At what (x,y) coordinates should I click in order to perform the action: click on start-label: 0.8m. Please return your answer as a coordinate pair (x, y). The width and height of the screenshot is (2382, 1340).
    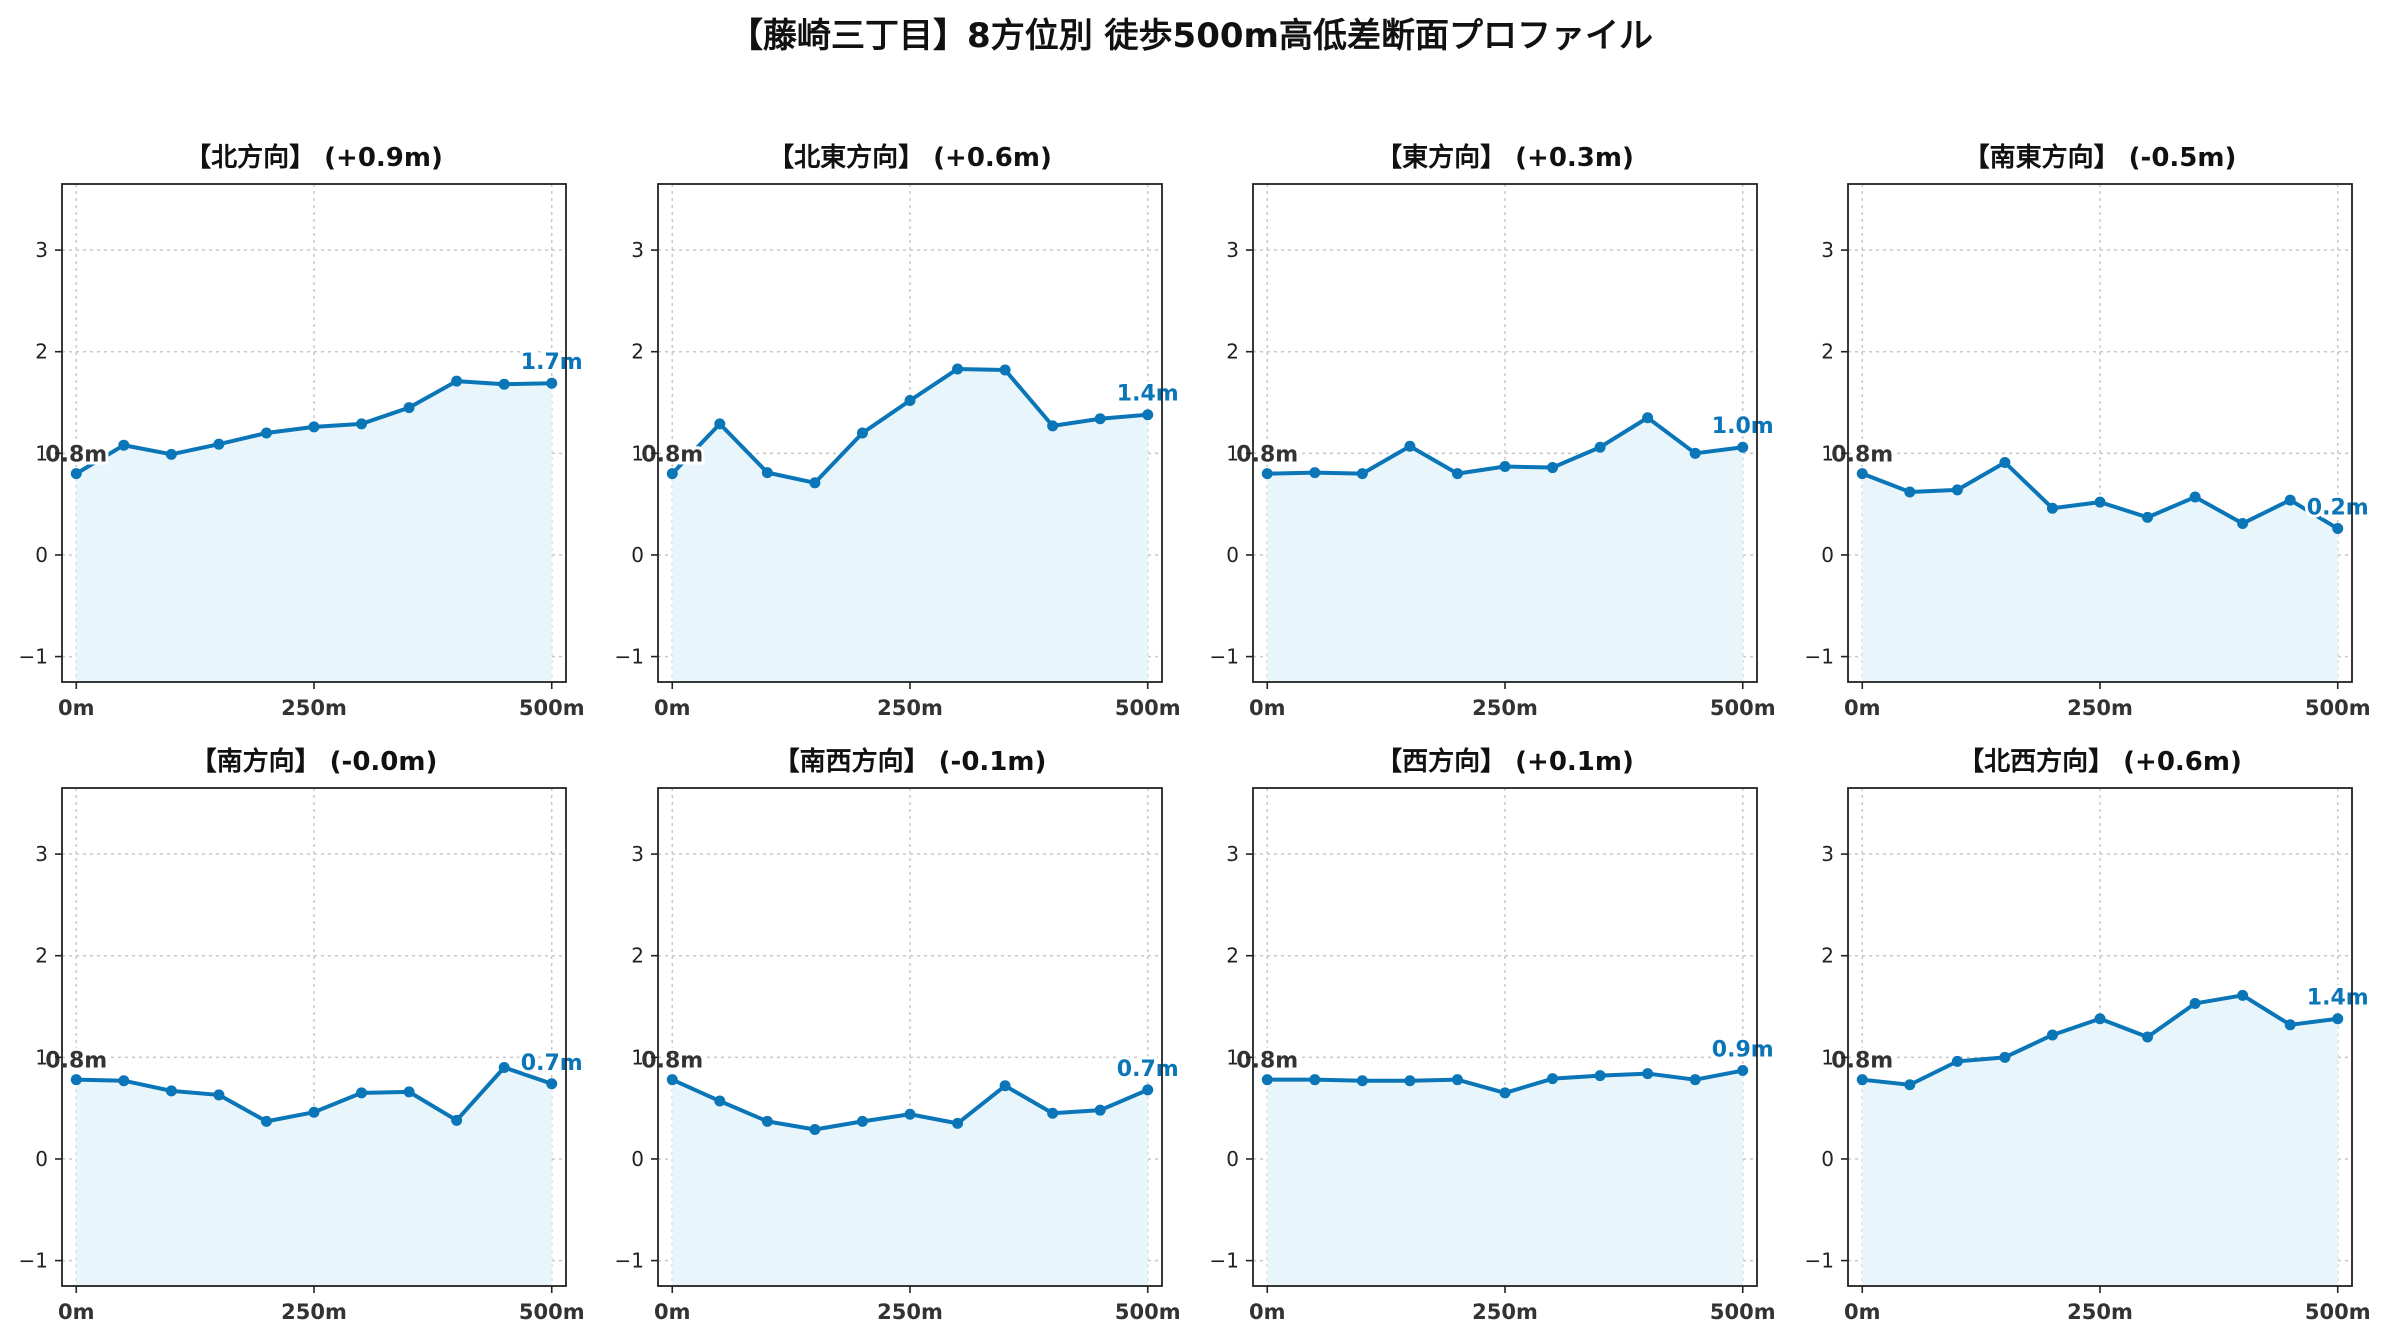
    Looking at the image, I should click on (1862, 455).